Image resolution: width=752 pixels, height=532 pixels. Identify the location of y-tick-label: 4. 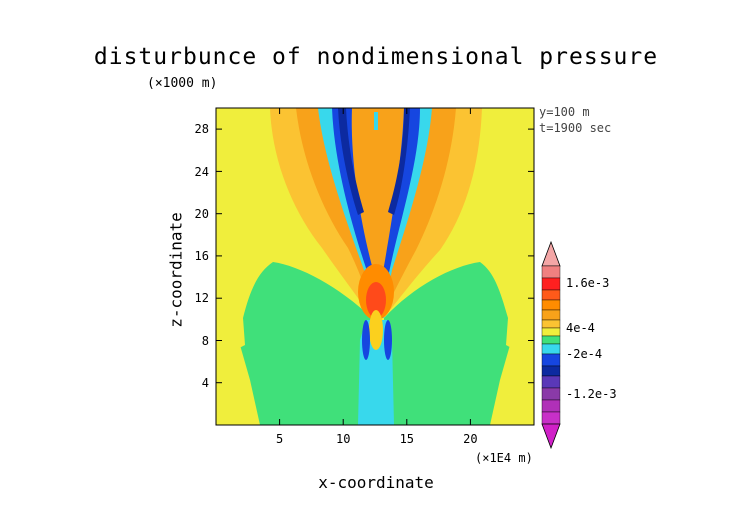
(205, 383).